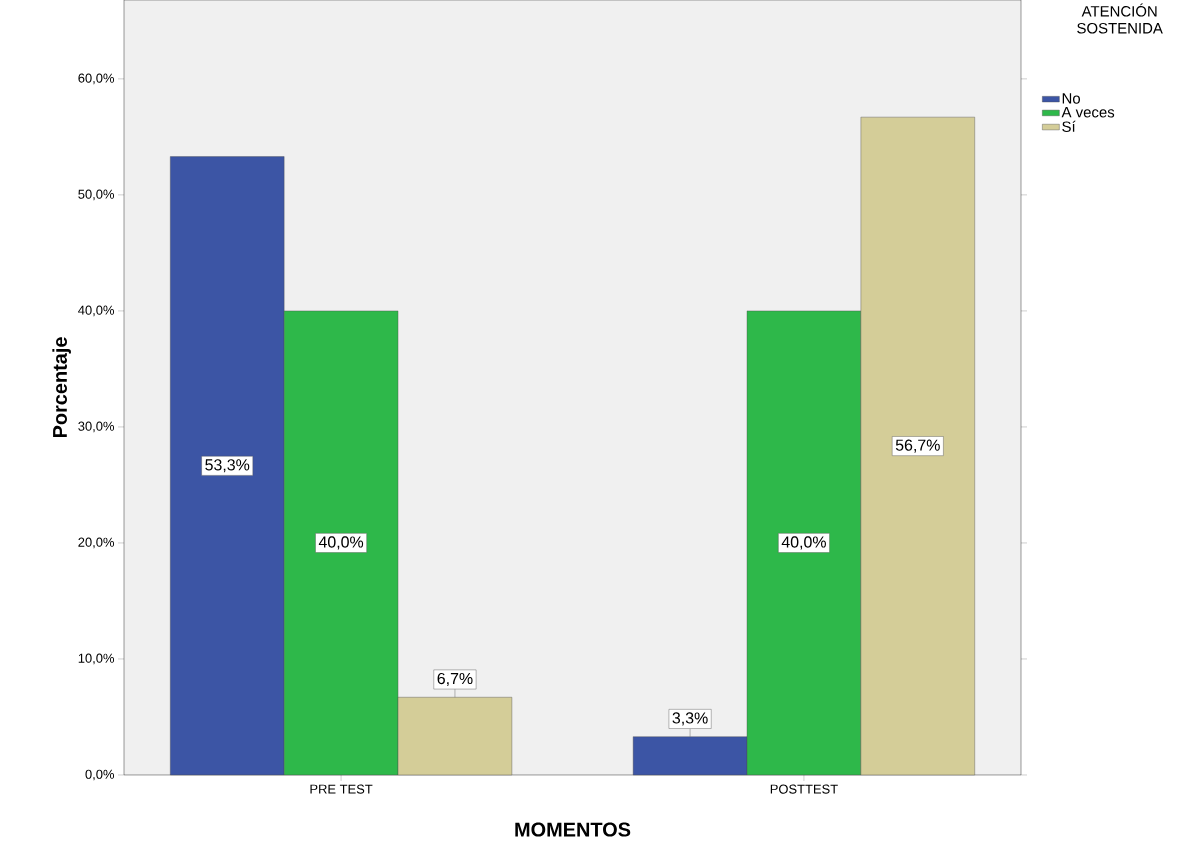 The image size is (1181, 865). What do you see at coordinates (917, 446) in the screenshot?
I see `data-label: 56,7%` at bounding box center [917, 446].